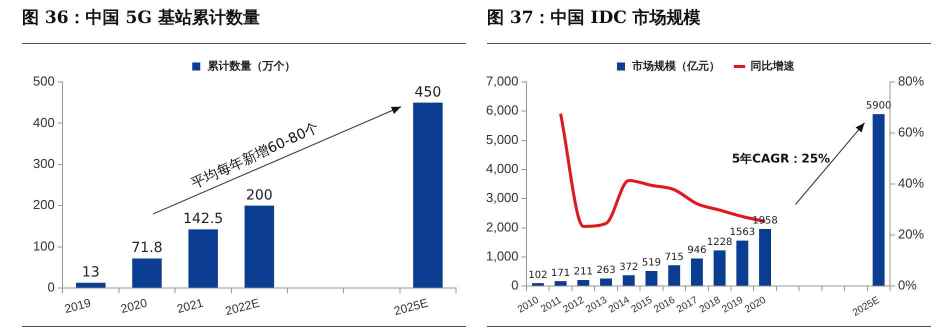 Image resolution: width=935 pixels, height=331 pixels. I want to click on data-label: 372, so click(628, 267).